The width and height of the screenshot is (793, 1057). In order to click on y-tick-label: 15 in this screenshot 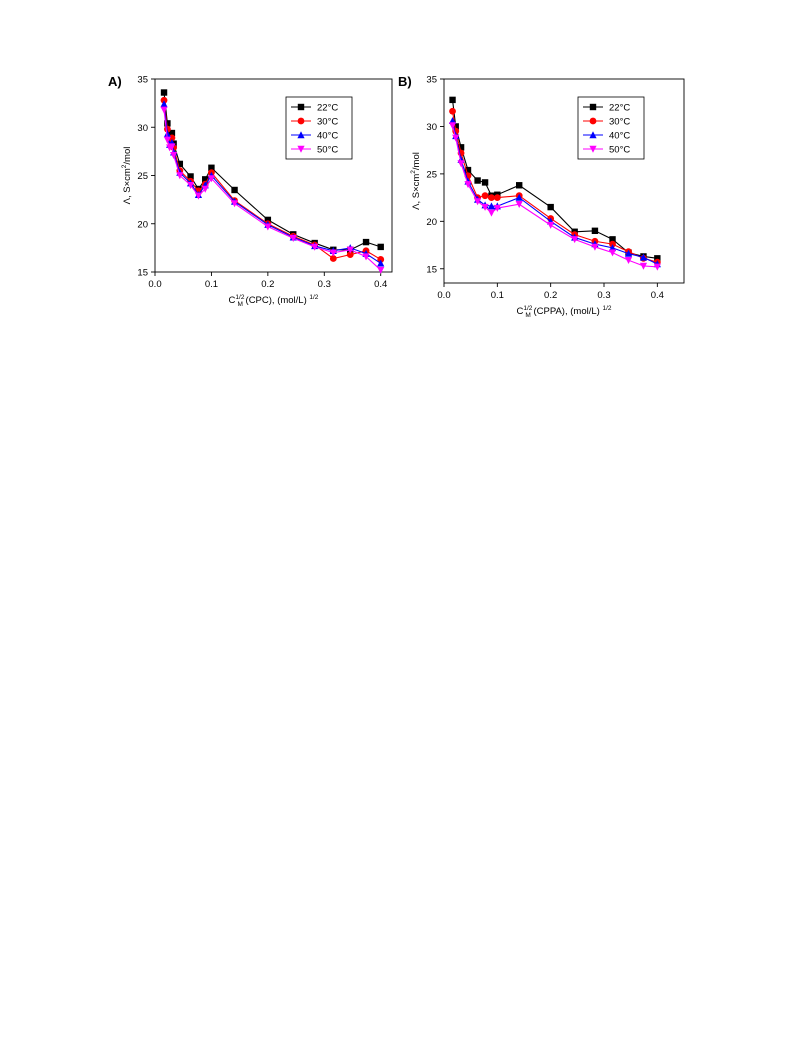, I will do `click(142, 273)`.